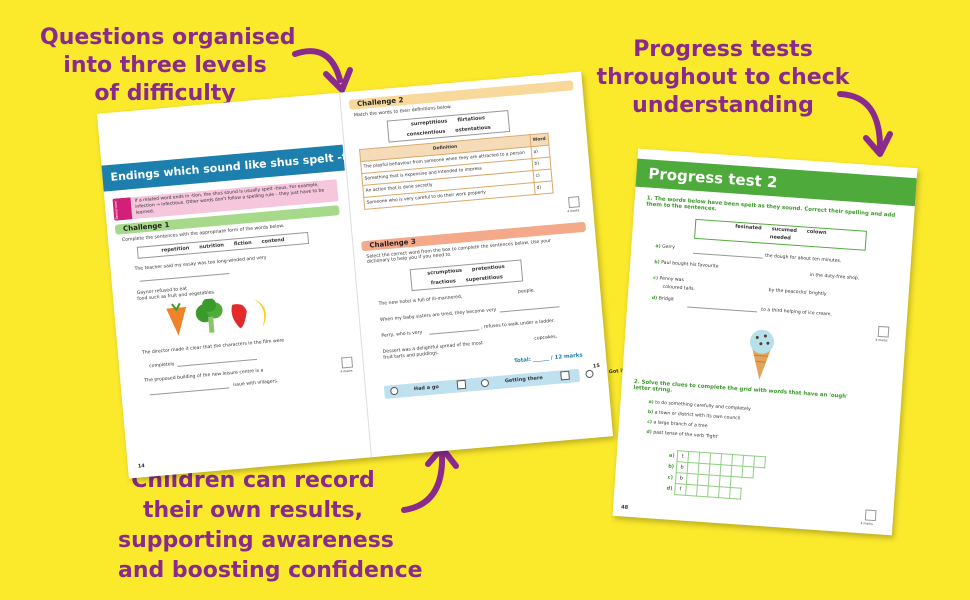 The width and height of the screenshot is (970, 600). Describe the element at coordinates (461, 384) in the screenshot. I see `checkbox-had-a-go` at that location.